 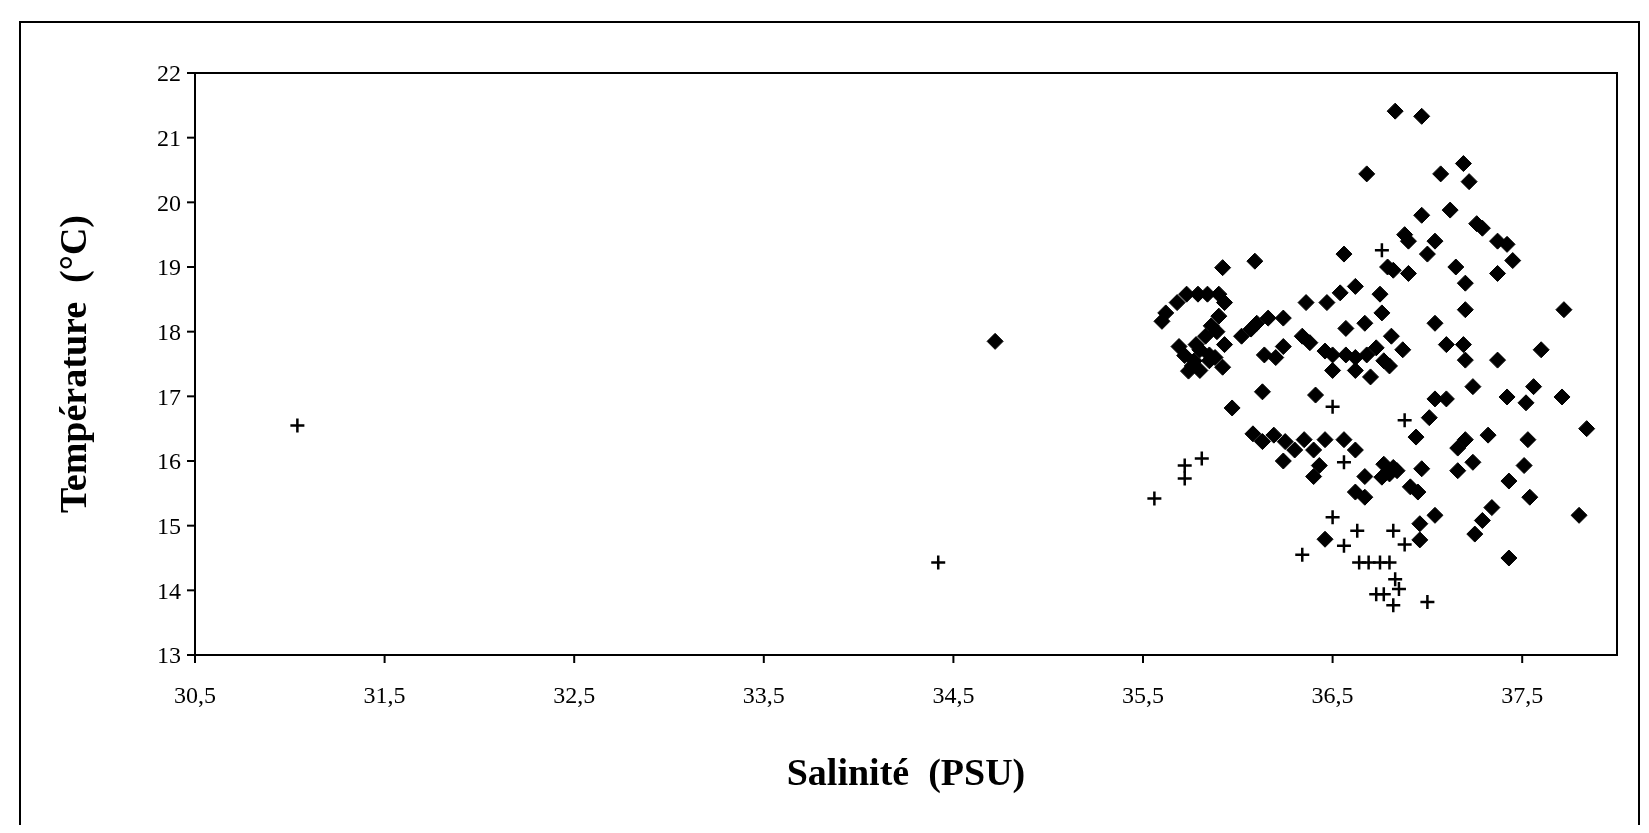 What do you see at coordinates (169, 267) in the screenshot?
I see `y-tick-label: 19` at bounding box center [169, 267].